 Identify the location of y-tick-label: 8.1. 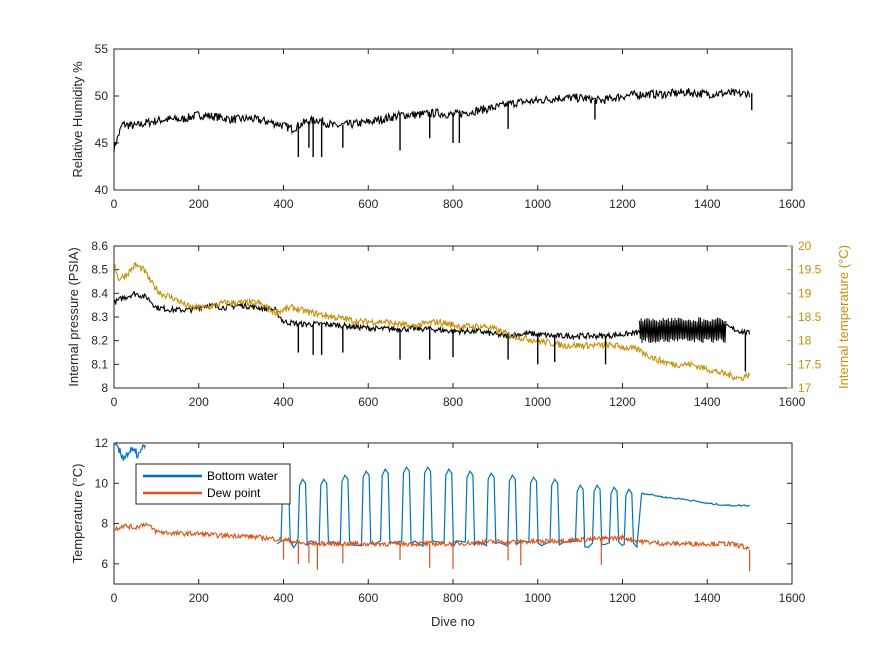
(99, 364).